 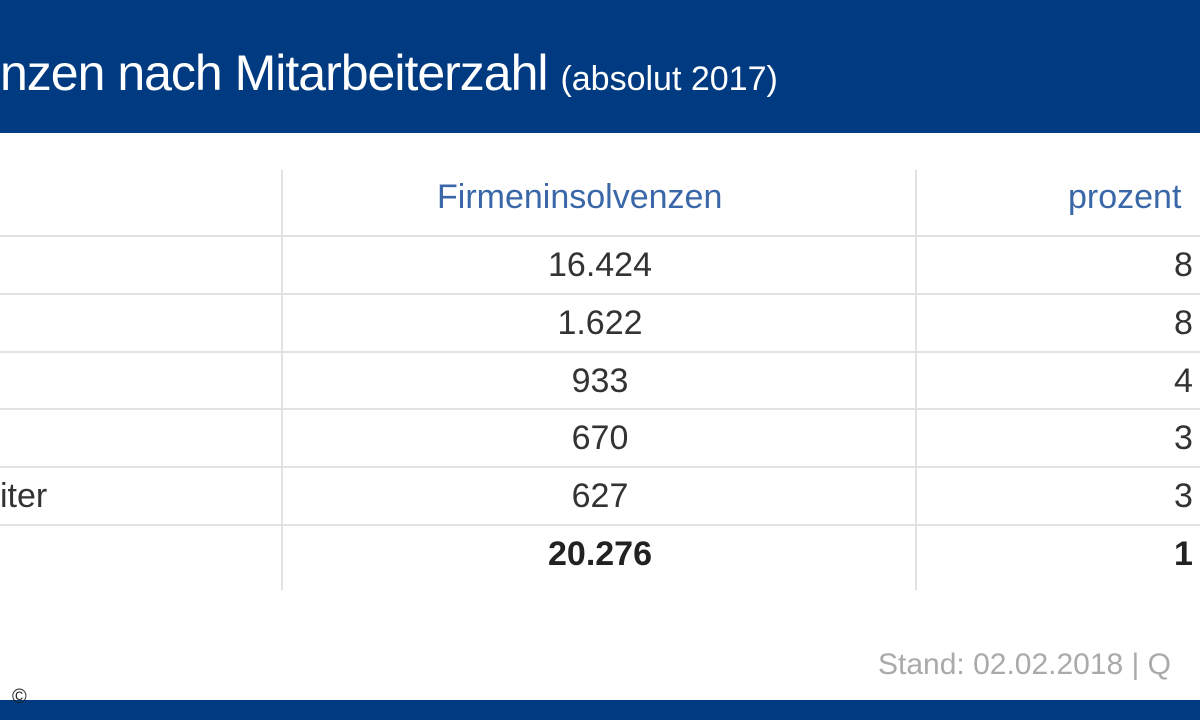 I want to click on source-note: Stand: 02.02.2018 | Q, so click(x=1025, y=664).